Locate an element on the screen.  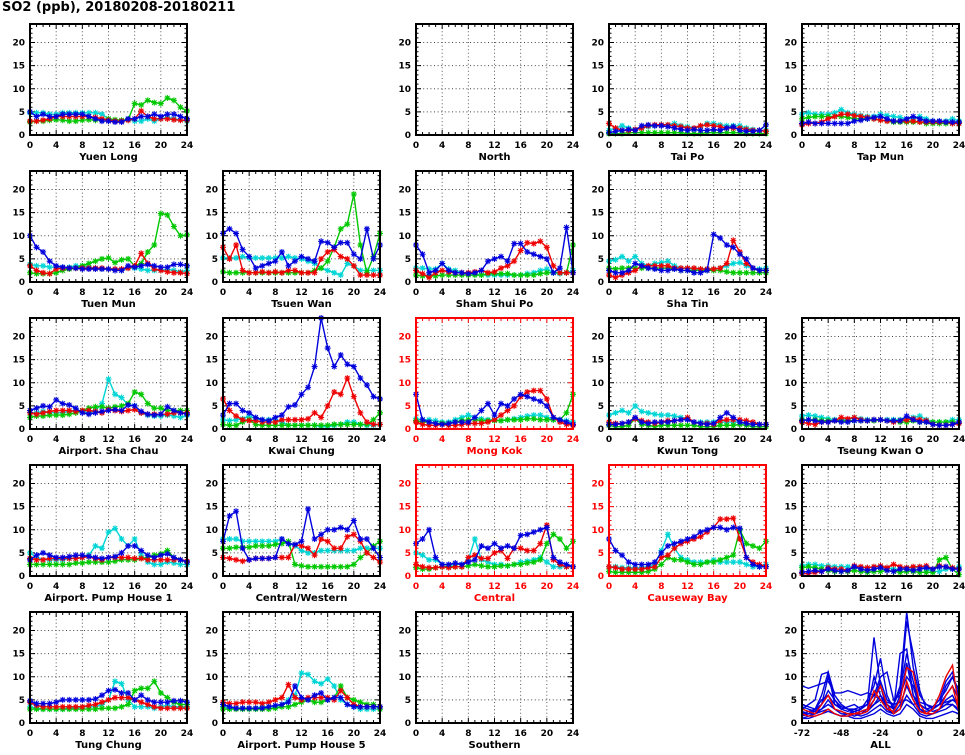
panel-tuen-mun: 0 5 10 15 20 0 4 8 12 16 20 24 Tuen Mun is located at coordinates (96, 236).